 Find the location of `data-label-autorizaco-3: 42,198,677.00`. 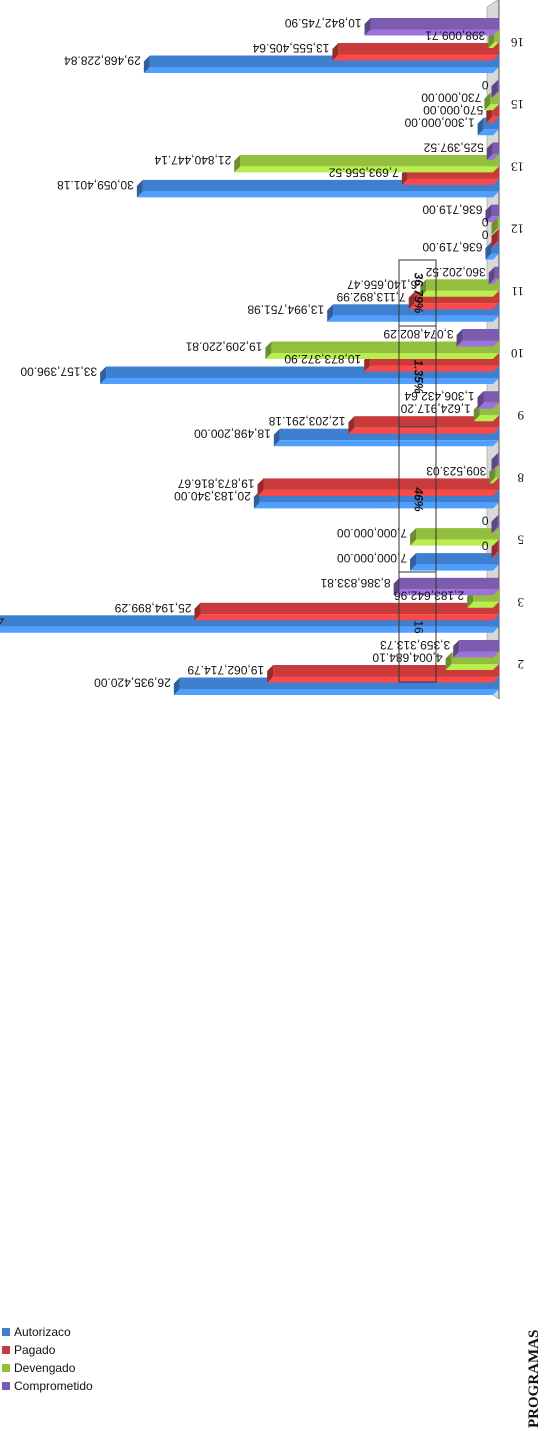

data-label-autorizaco-3: 42,198,677.00 is located at coordinates (2, 620).